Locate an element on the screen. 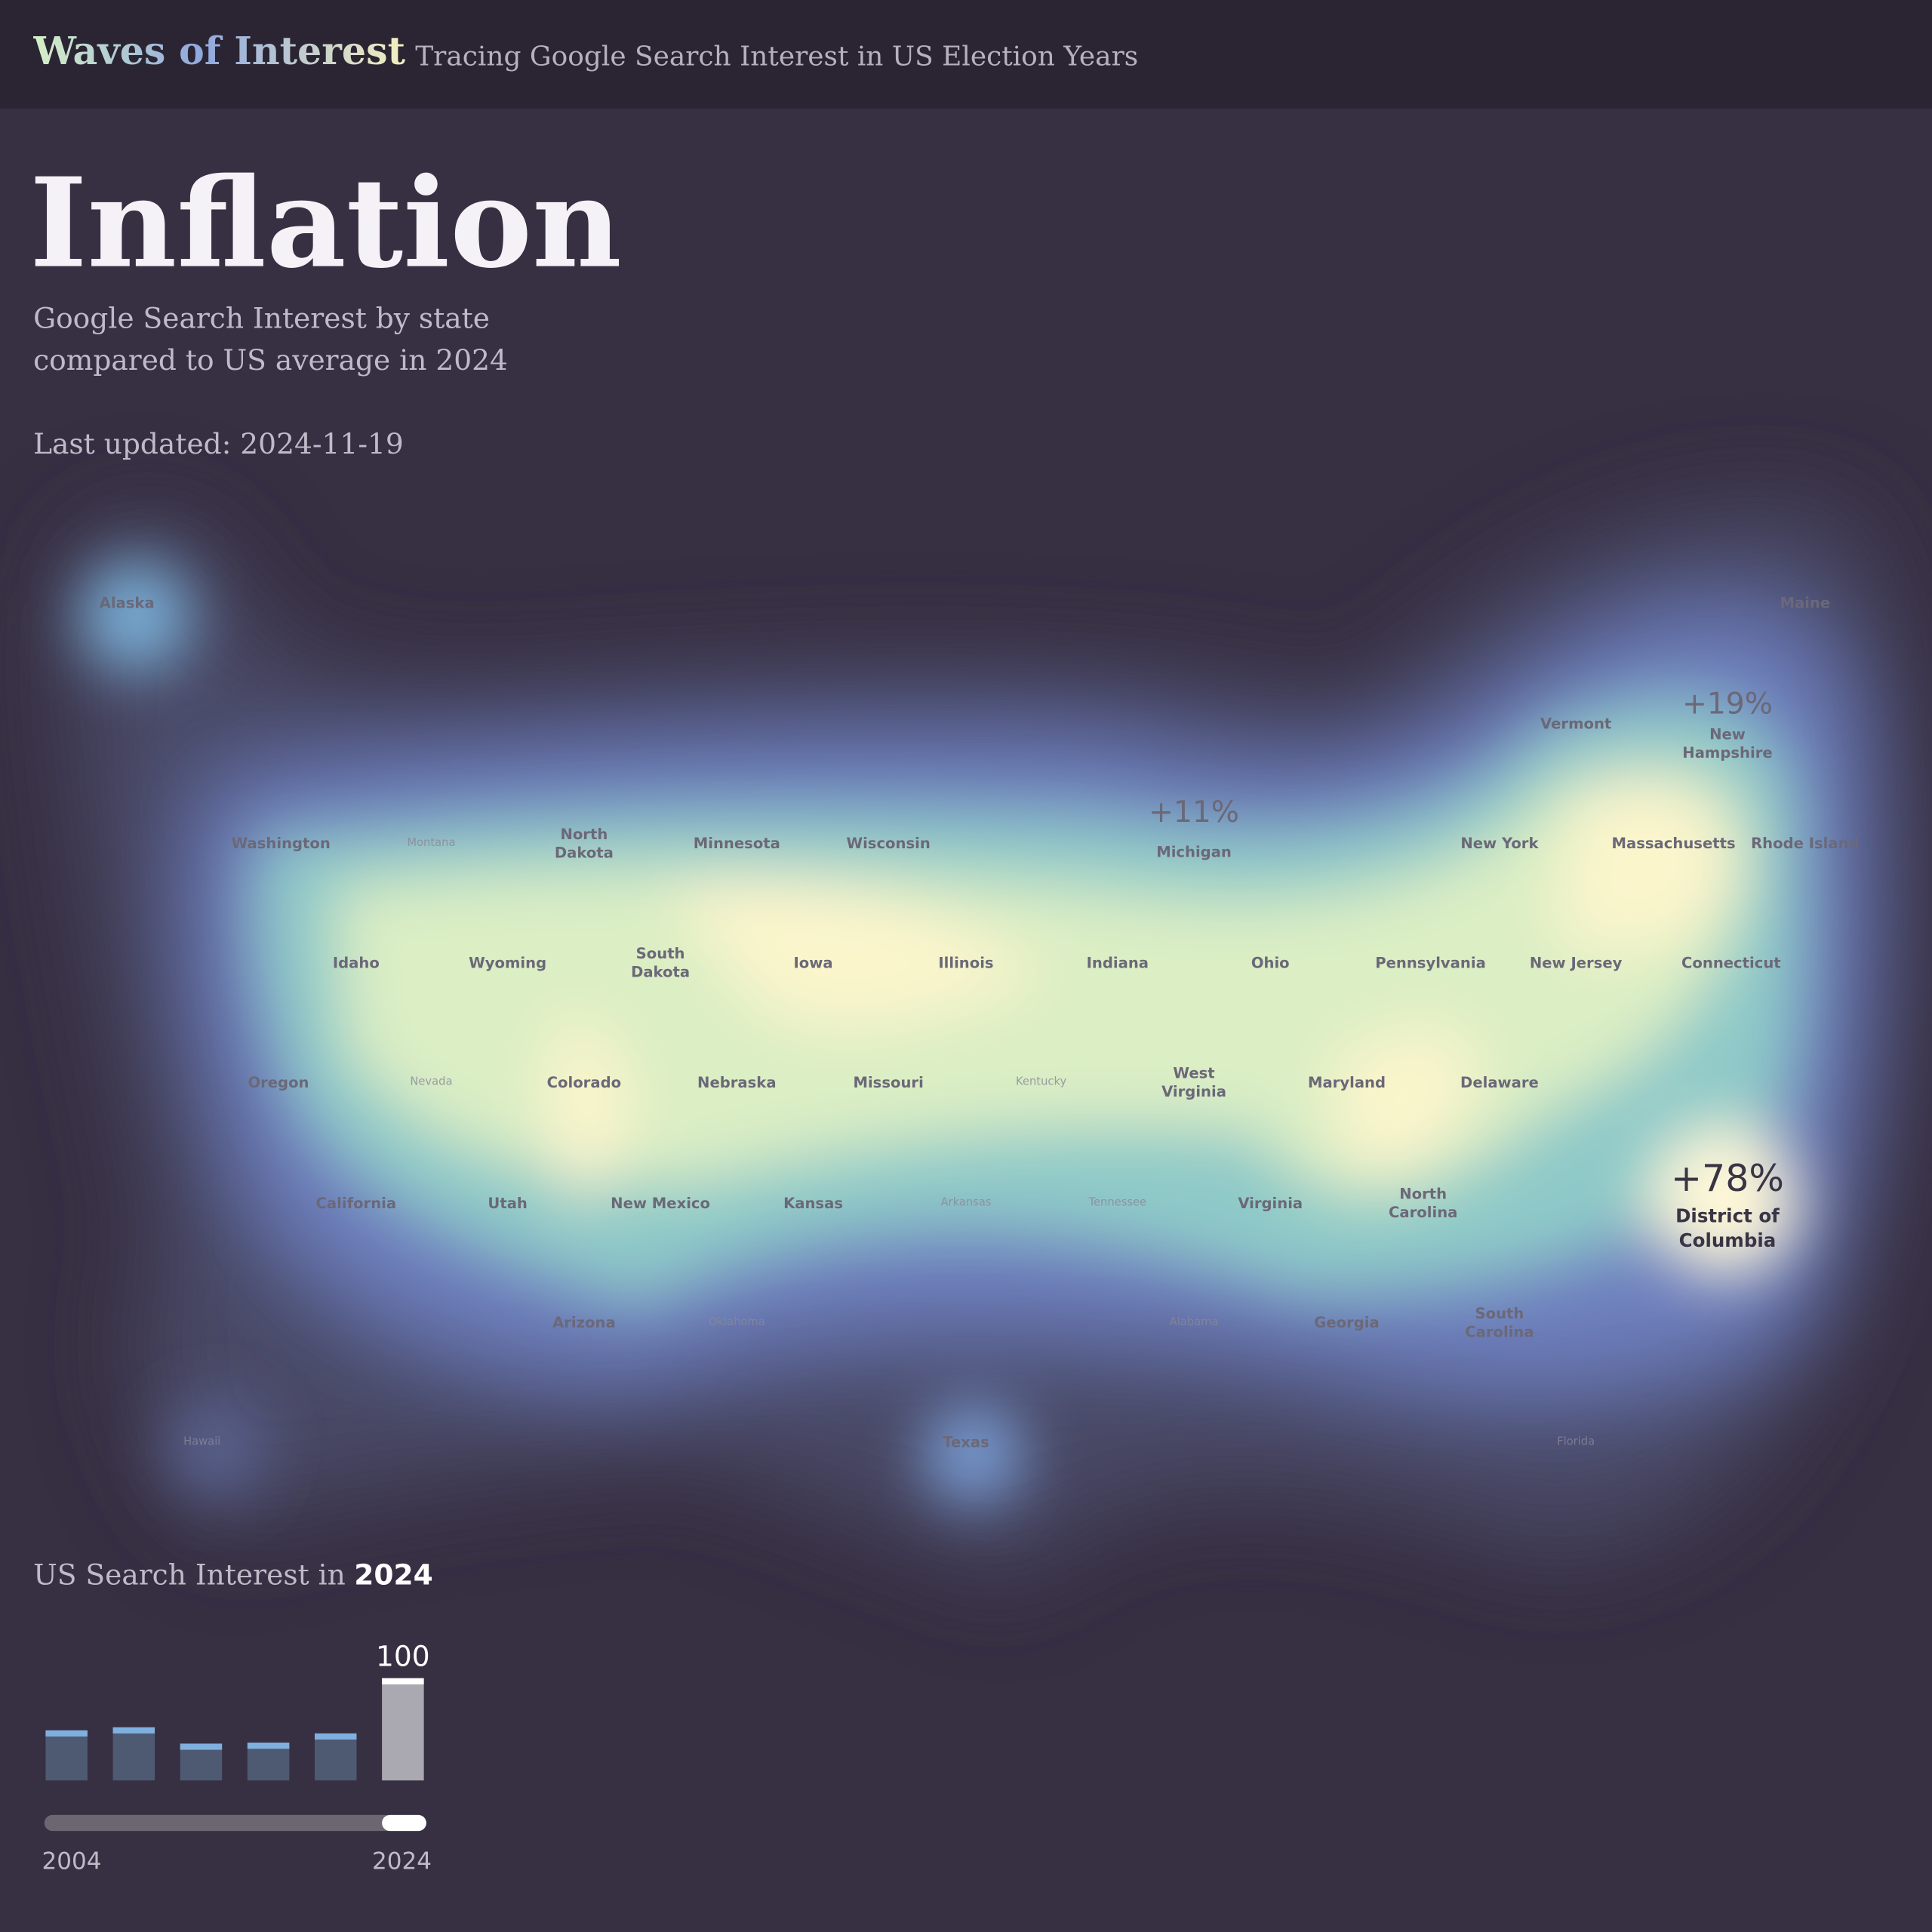  state-label: Maryland is located at coordinates (1346, 1082).